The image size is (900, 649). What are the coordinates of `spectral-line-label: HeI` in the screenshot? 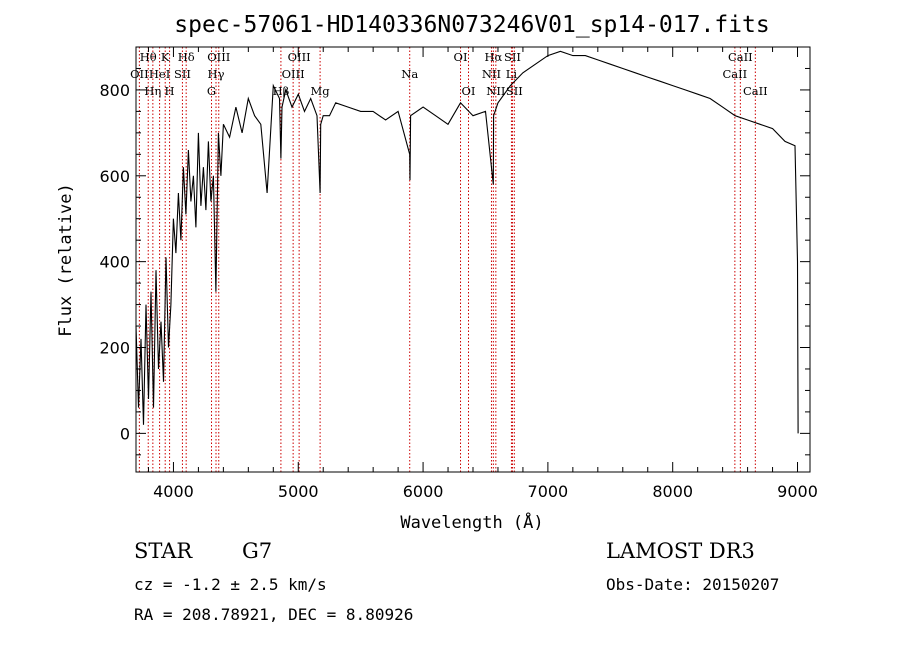 It's located at (159, 74).